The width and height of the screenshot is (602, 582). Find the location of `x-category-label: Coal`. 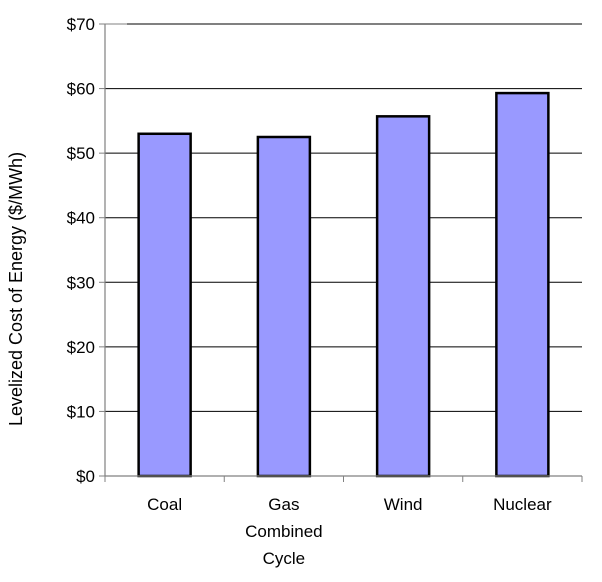

x-category-label: Coal is located at coordinates (164, 504).